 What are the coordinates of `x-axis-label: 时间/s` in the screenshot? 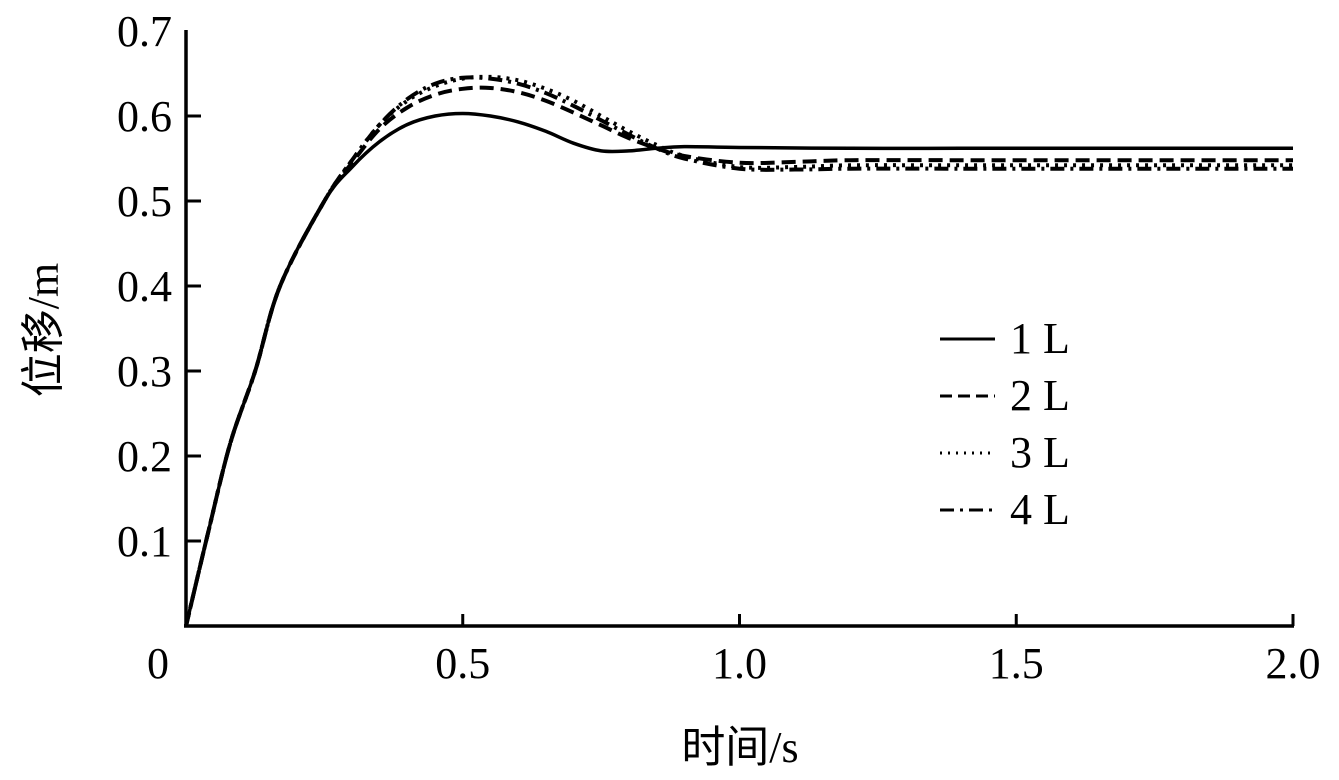 It's located at (739, 747).